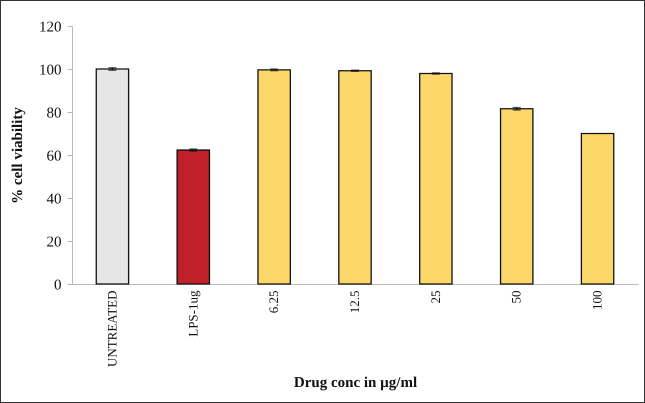 The height and width of the screenshot is (403, 645). What do you see at coordinates (54, 114) in the screenshot?
I see `y-tick-label: 80` at bounding box center [54, 114].